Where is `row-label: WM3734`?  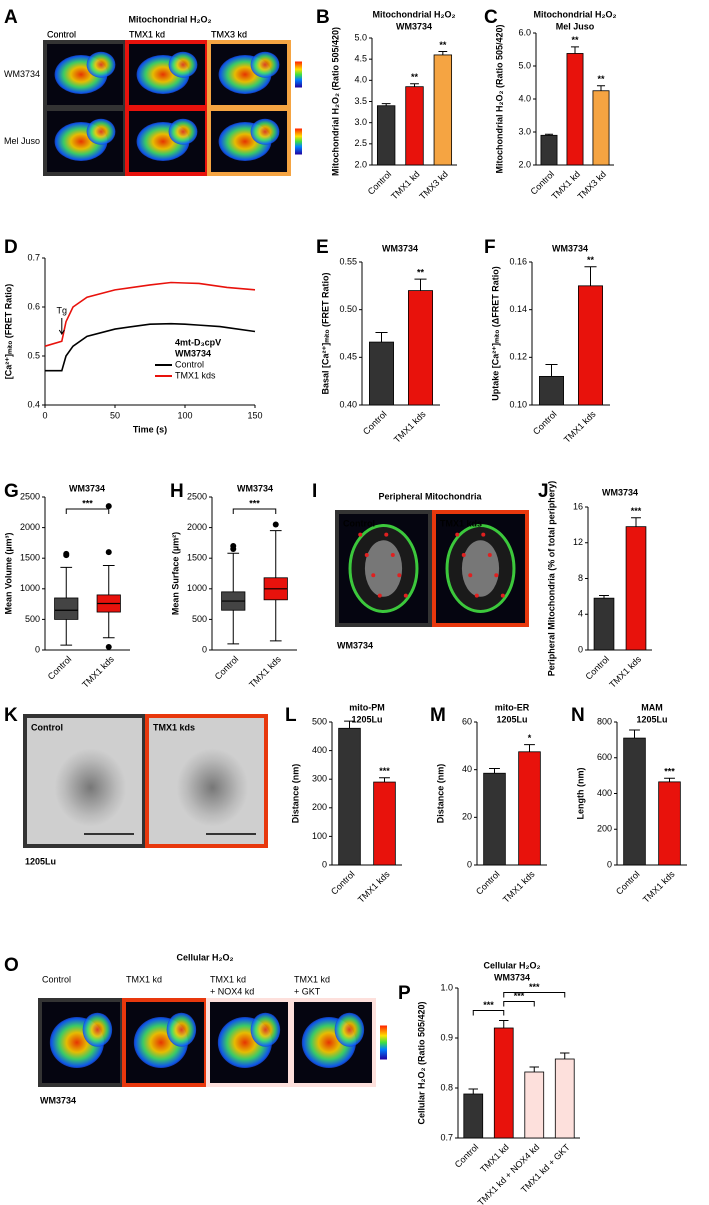
row-label: WM3734 is located at coordinates (22, 74).